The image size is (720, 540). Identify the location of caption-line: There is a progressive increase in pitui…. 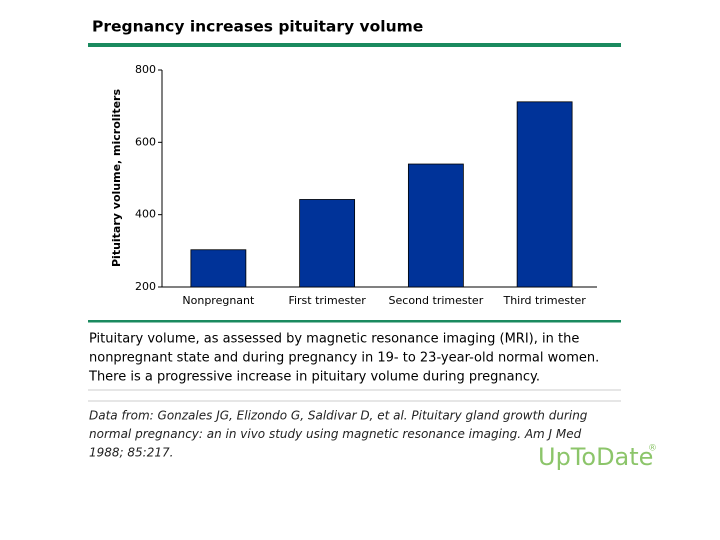
(314, 377).